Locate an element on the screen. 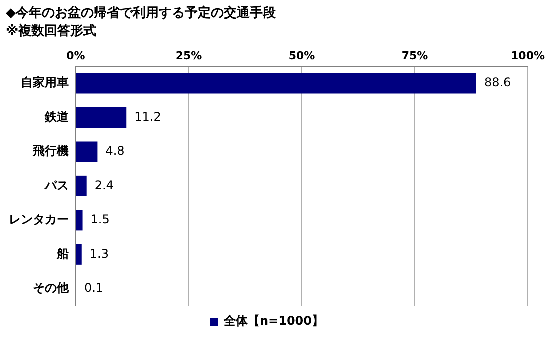  data-label: 11.2 is located at coordinates (148, 117).